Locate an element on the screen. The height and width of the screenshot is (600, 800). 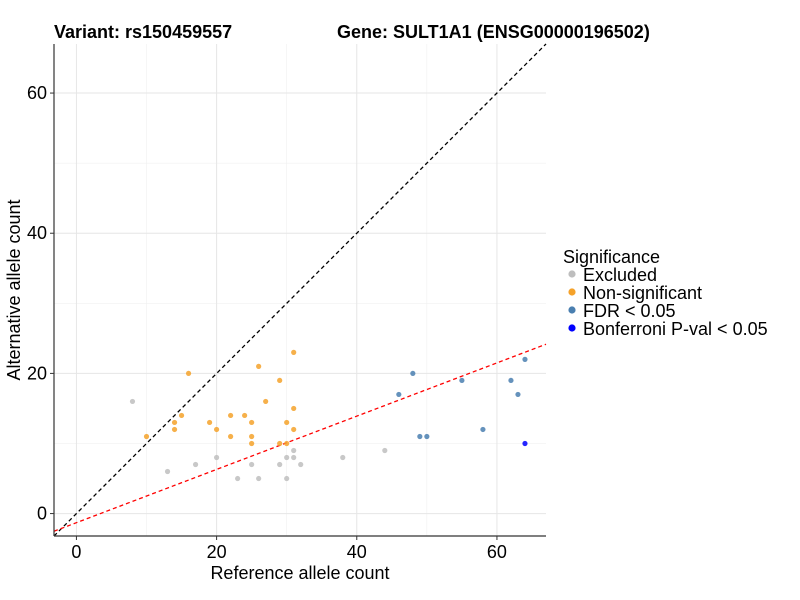
legend-label-bonferroni-p-val-0-05: Bonferroni P-val < 0.05 is located at coordinates (675, 329).